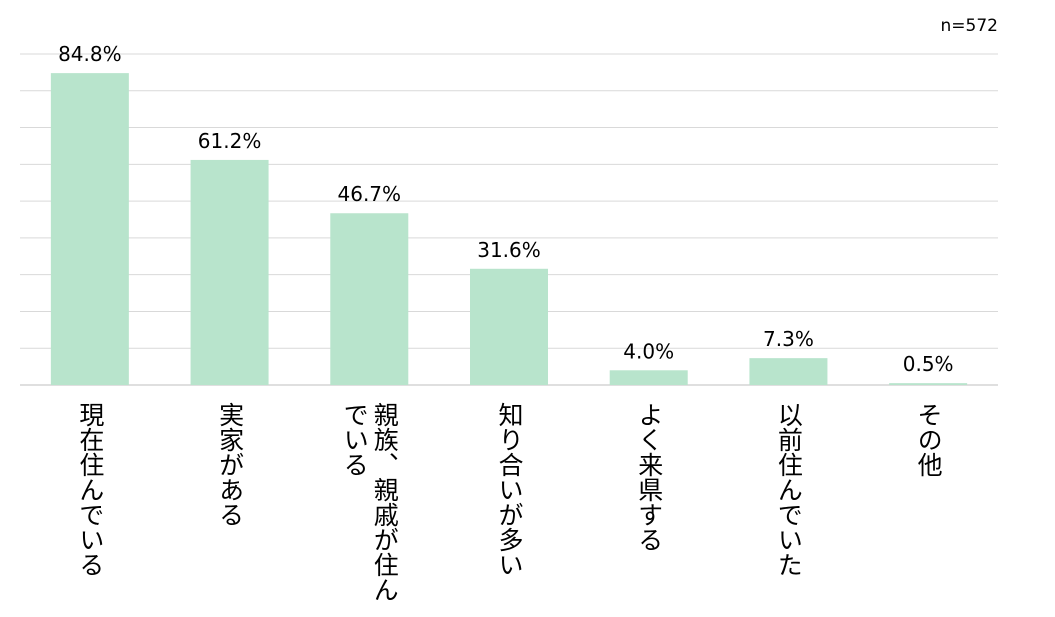  Describe the element at coordinates (90, 54) in the screenshot. I see `data-label: 84.8%` at that location.